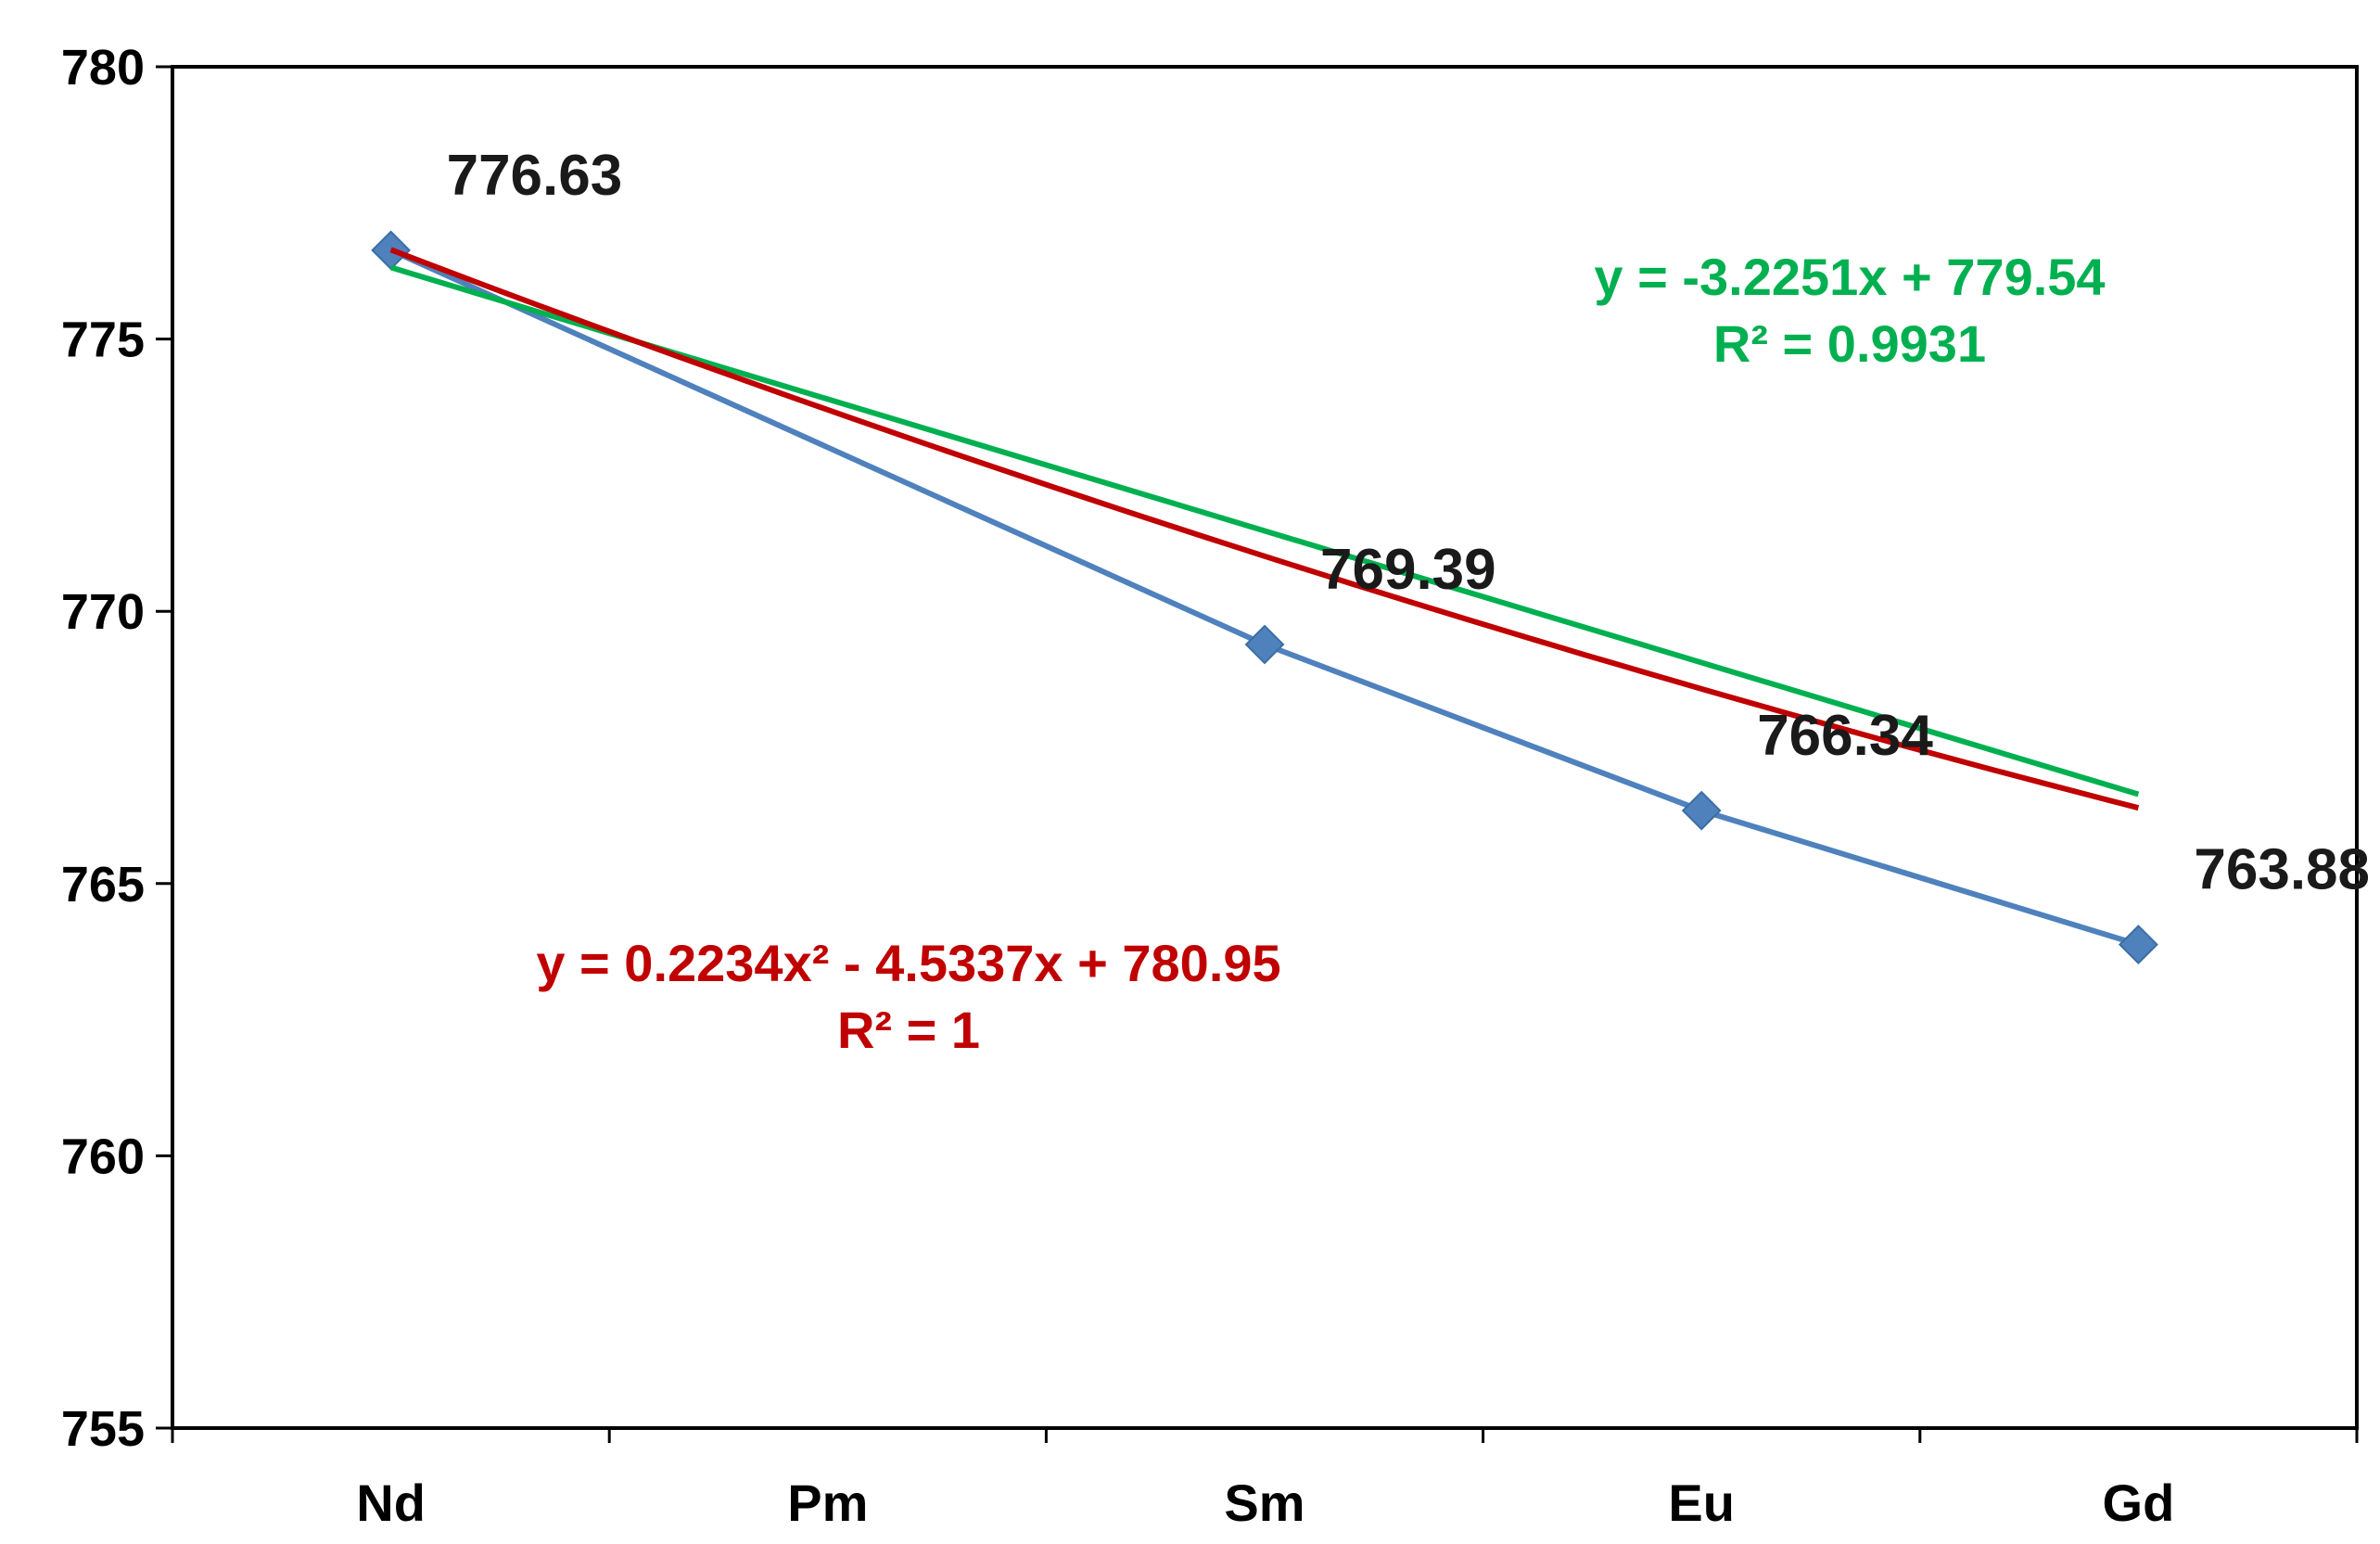 This screenshot has width=2380, height=1544. What do you see at coordinates (908, 996) in the screenshot?
I see `polynomial-trendline-equation: y = 0.2234x² - 4.5337x + 780.95 R² = 1` at bounding box center [908, 996].